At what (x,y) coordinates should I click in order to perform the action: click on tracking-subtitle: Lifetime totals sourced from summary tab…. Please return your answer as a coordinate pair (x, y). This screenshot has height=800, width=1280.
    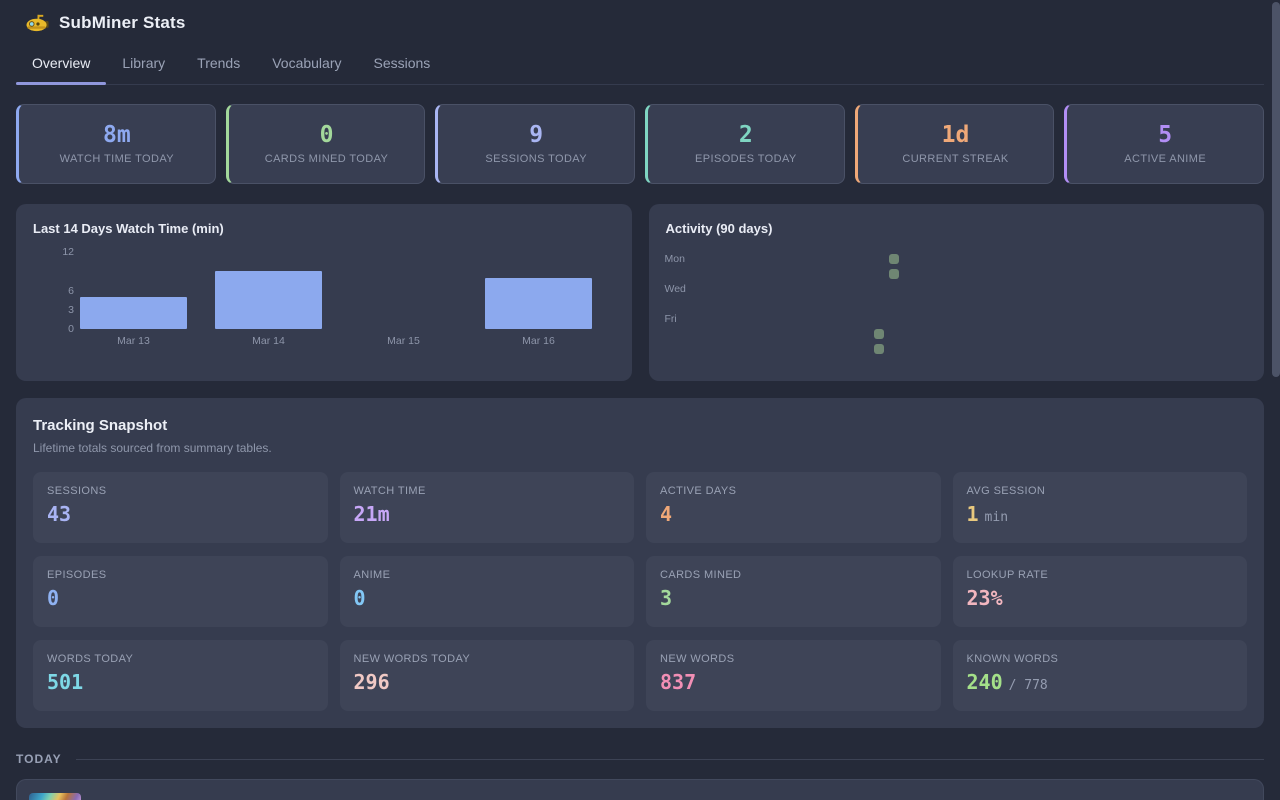
    Looking at the image, I should click on (152, 448).